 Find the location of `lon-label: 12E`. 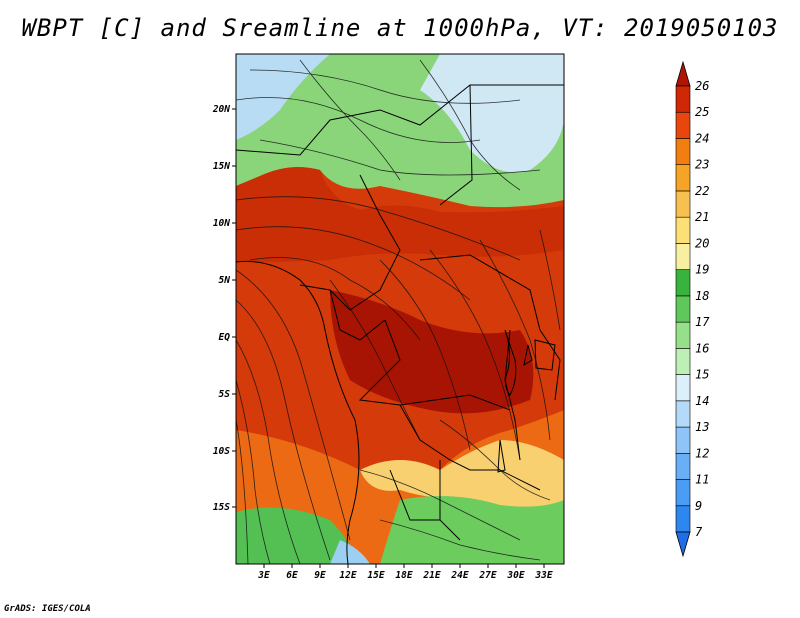

lon-label: 12E is located at coordinates (347, 575).